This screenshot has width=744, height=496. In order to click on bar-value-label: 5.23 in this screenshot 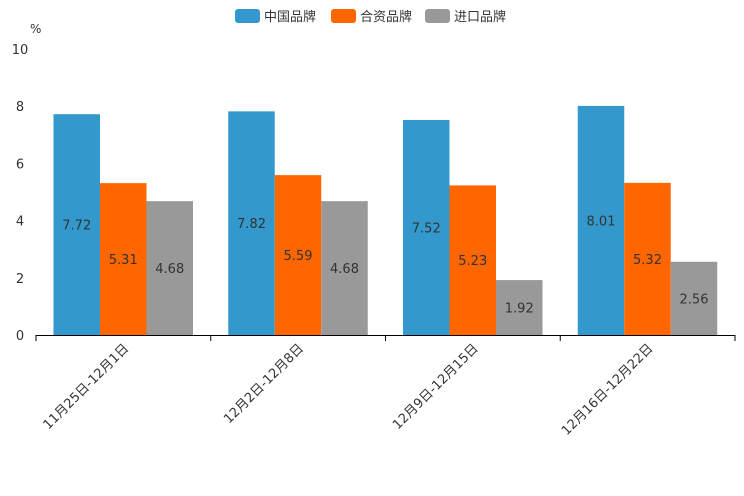, I will do `click(472, 261)`.